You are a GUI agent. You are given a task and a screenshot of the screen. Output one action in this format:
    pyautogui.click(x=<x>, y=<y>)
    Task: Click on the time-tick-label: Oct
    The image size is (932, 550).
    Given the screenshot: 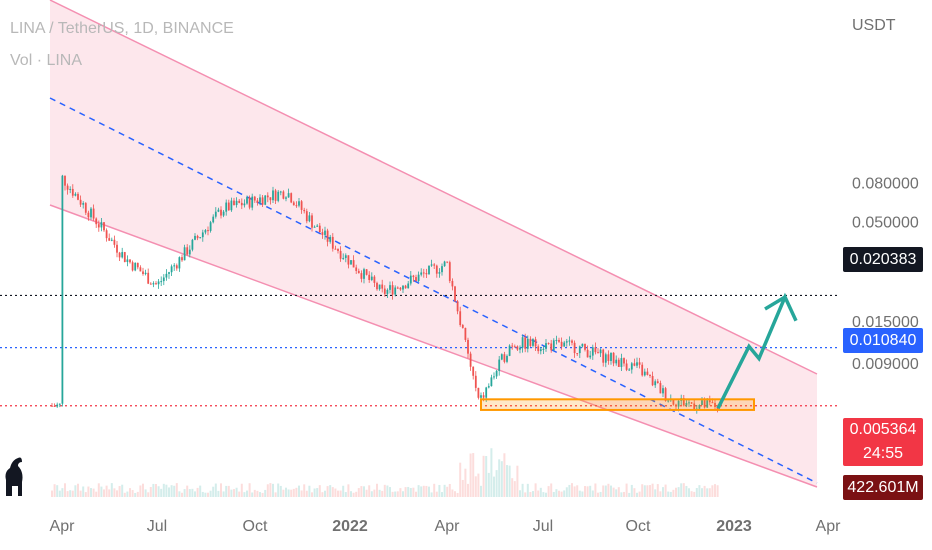 What is the action you would take?
    pyautogui.click(x=638, y=526)
    